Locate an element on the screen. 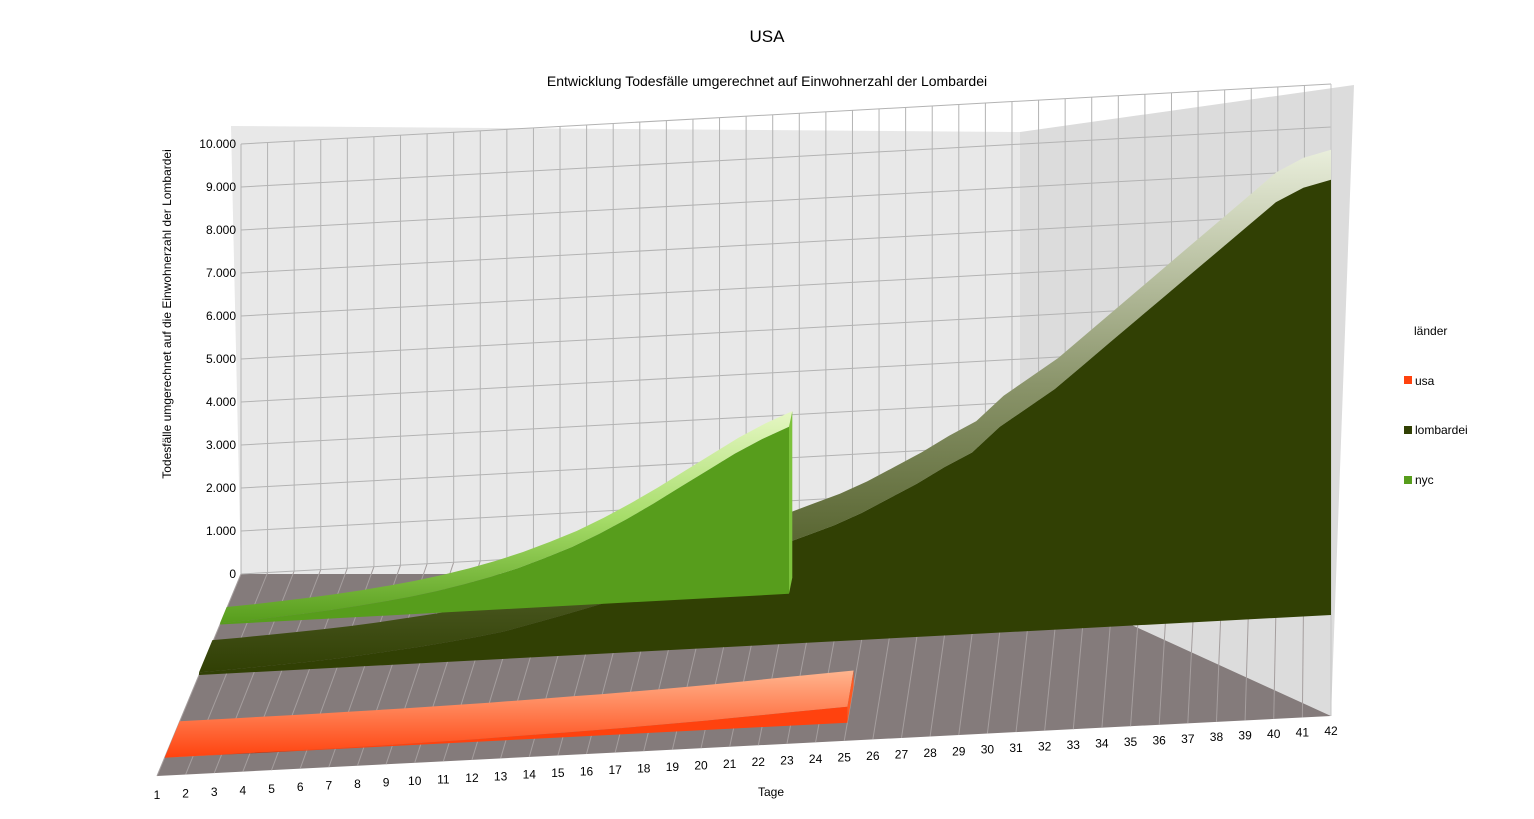 This screenshot has width=1534, height=819. x-tick-label: 29 is located at coordinates (959, 751).